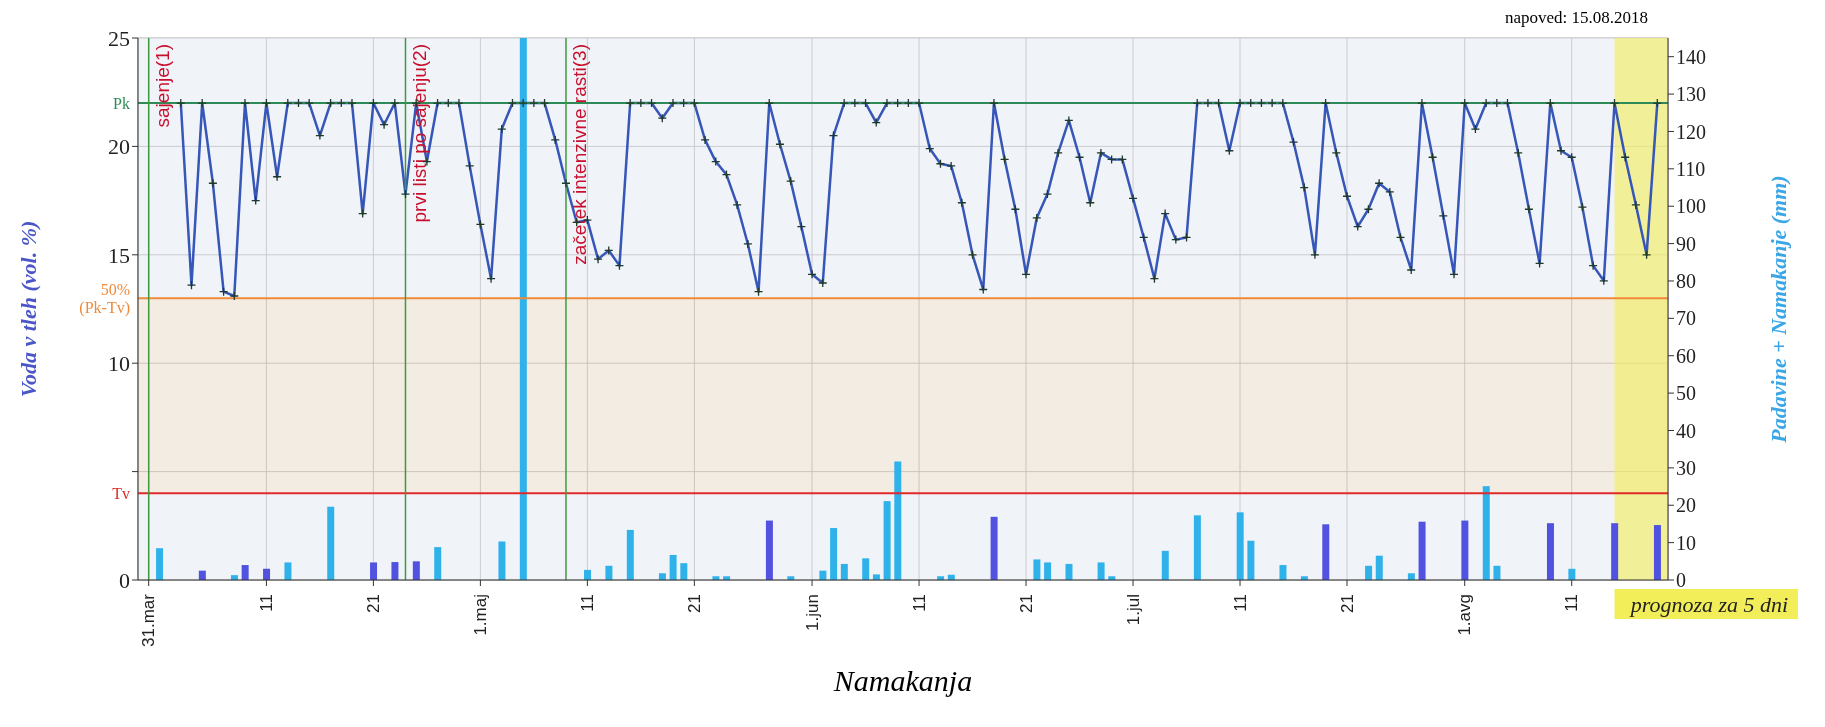 Image resolution: width=1825 pixels, height=727 pixels. Describe the element at coordinates (1778, 309) in the screenshot. I see `y2-axis-title: Padavine + Namakanje (mm)` at that location.